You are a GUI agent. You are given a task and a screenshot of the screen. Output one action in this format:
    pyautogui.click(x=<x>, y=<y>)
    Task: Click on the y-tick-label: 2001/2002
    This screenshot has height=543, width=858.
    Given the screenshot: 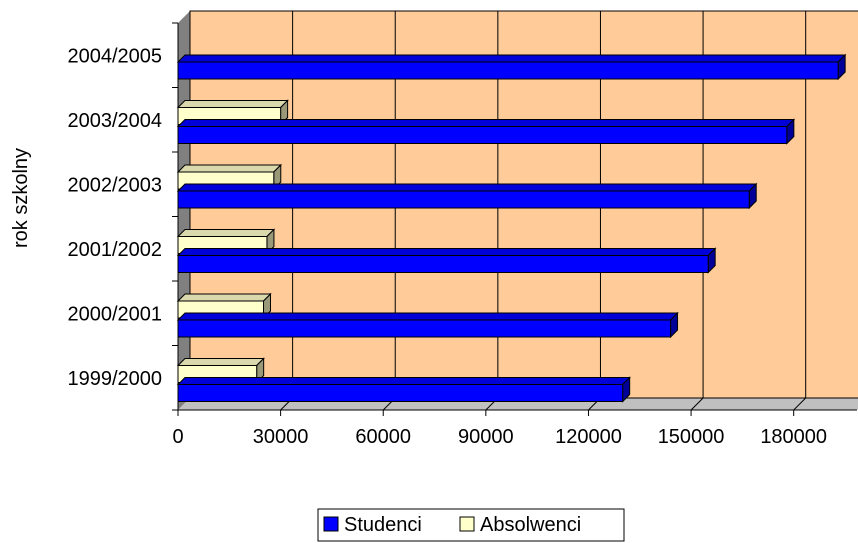 What is the action you would take?
    pyautogui.click(x=114, y=250)
    